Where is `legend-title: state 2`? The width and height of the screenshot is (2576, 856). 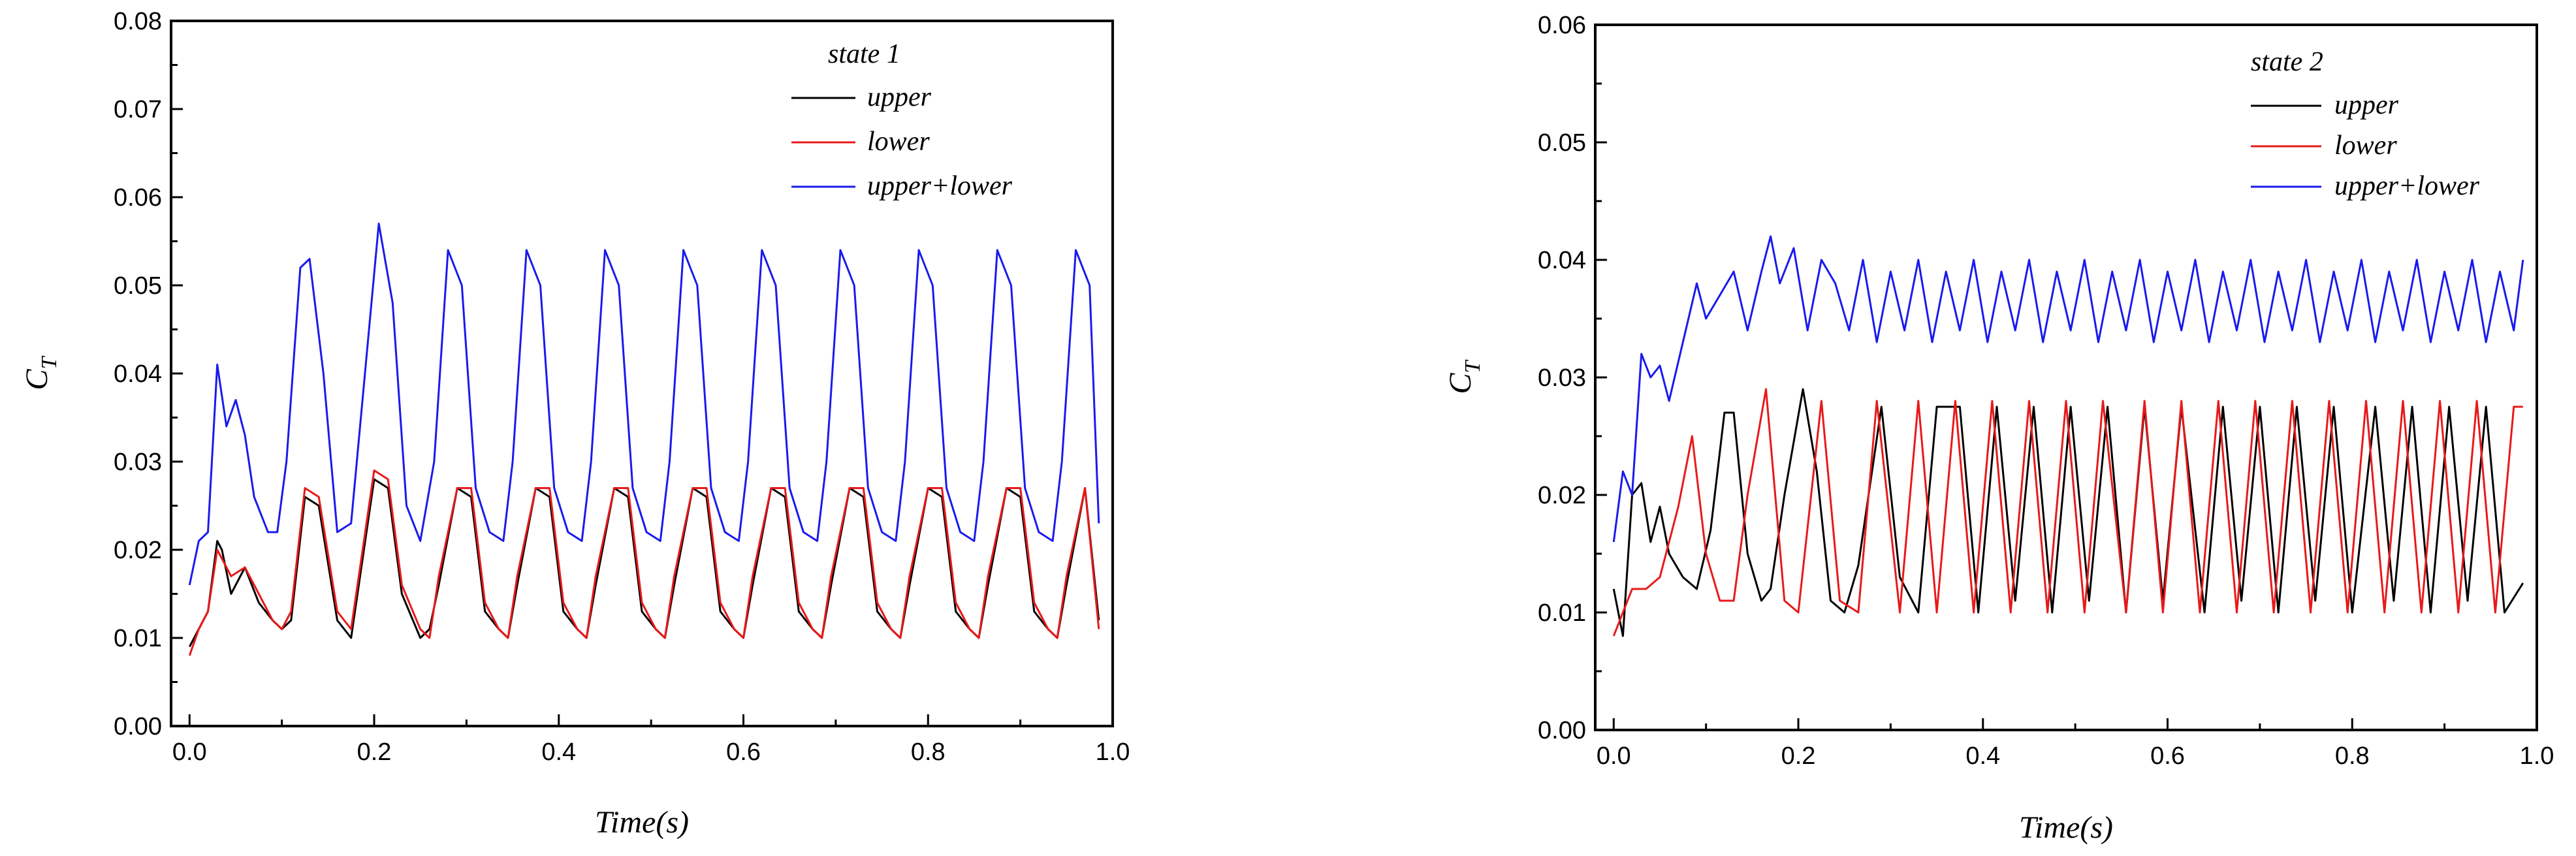 legend-title: state 2 is located at coordinates (2287, 62).